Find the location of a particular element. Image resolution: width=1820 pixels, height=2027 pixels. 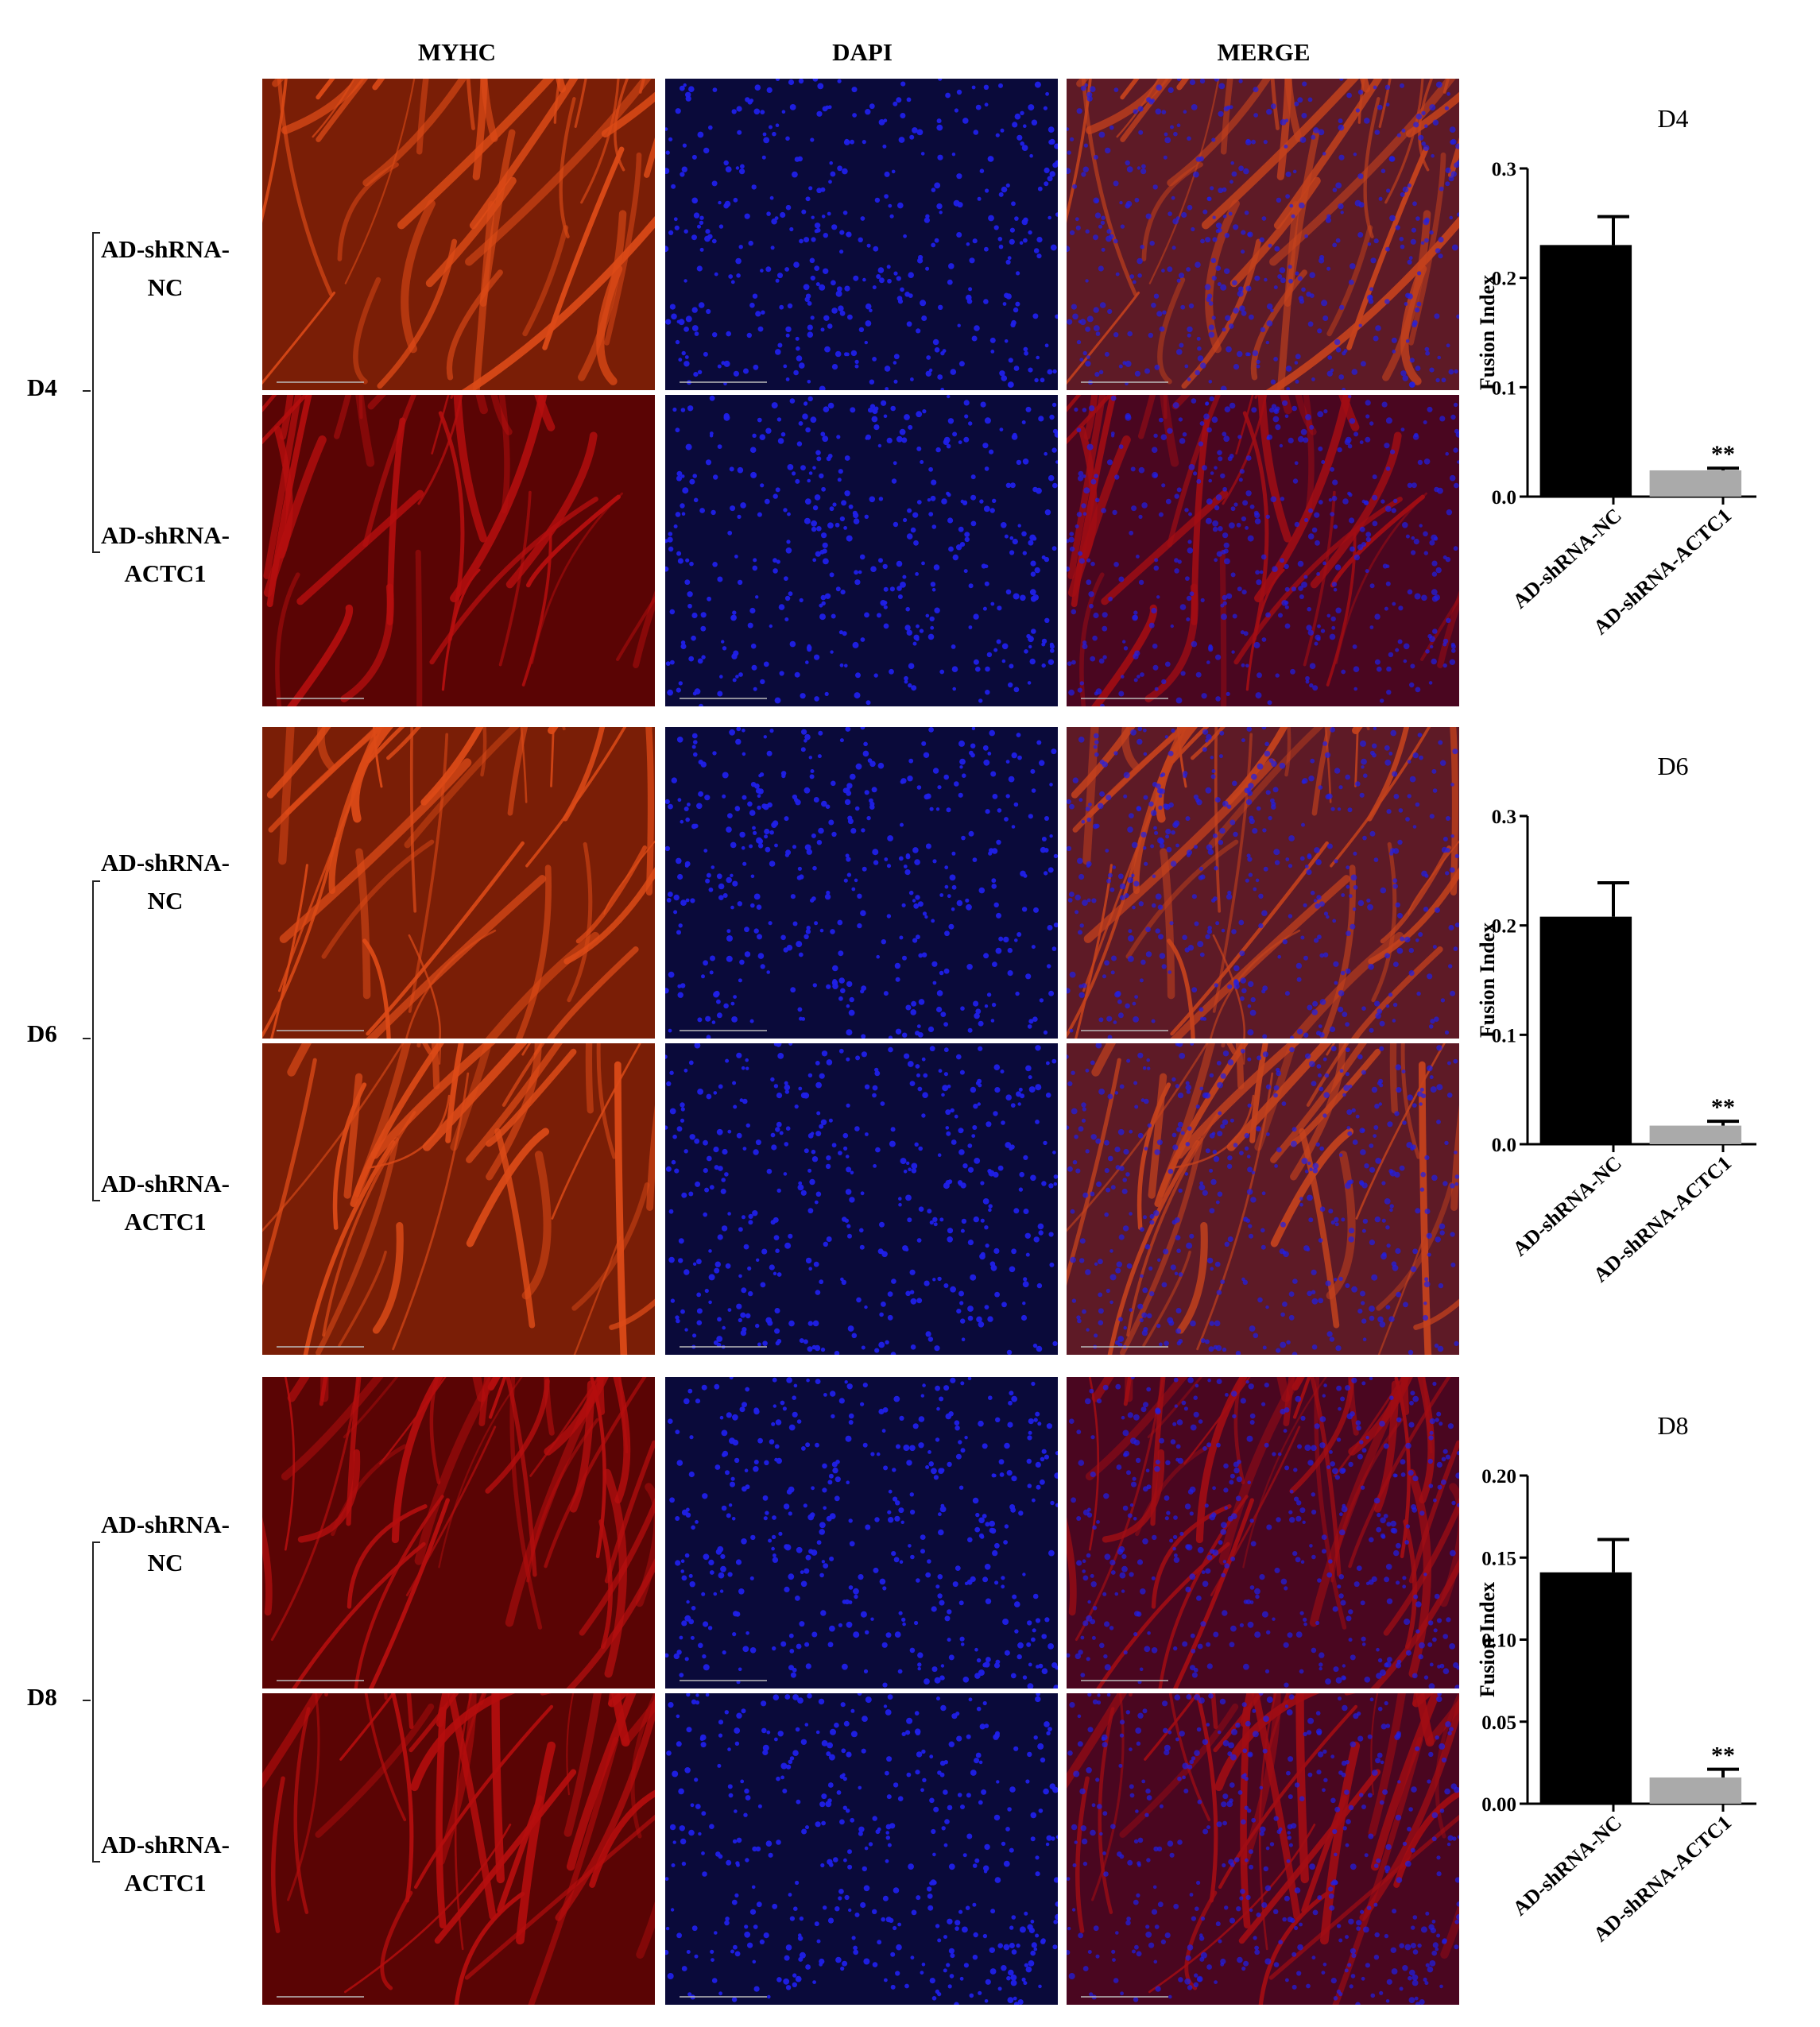

nuclei is located at coordinates (861, 1533).